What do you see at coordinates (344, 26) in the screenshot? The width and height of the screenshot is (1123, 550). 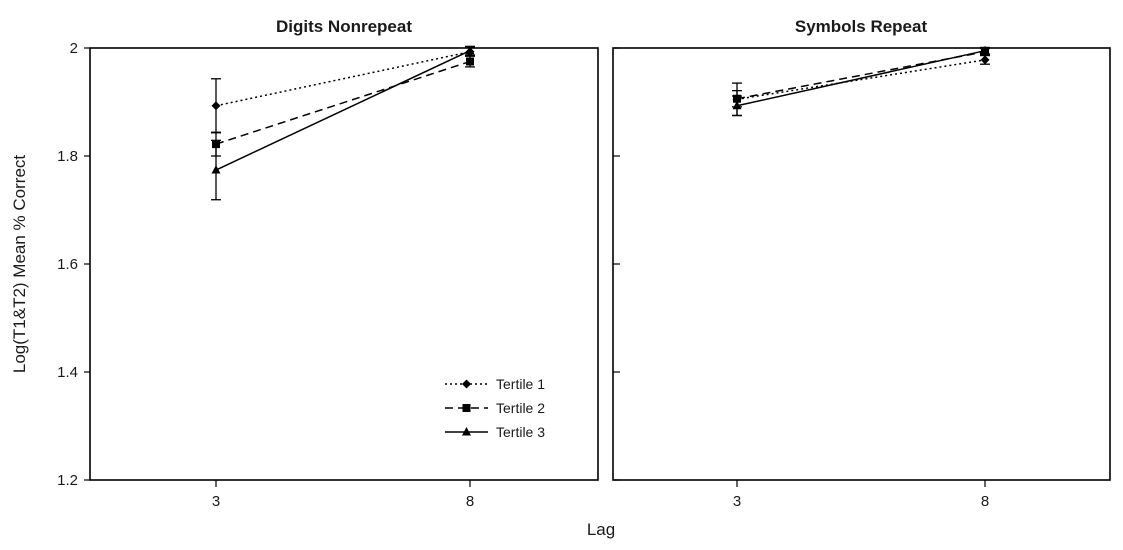 I see `panel-1-title: Digits Nonrepeat` at bounding box center [344, 26].